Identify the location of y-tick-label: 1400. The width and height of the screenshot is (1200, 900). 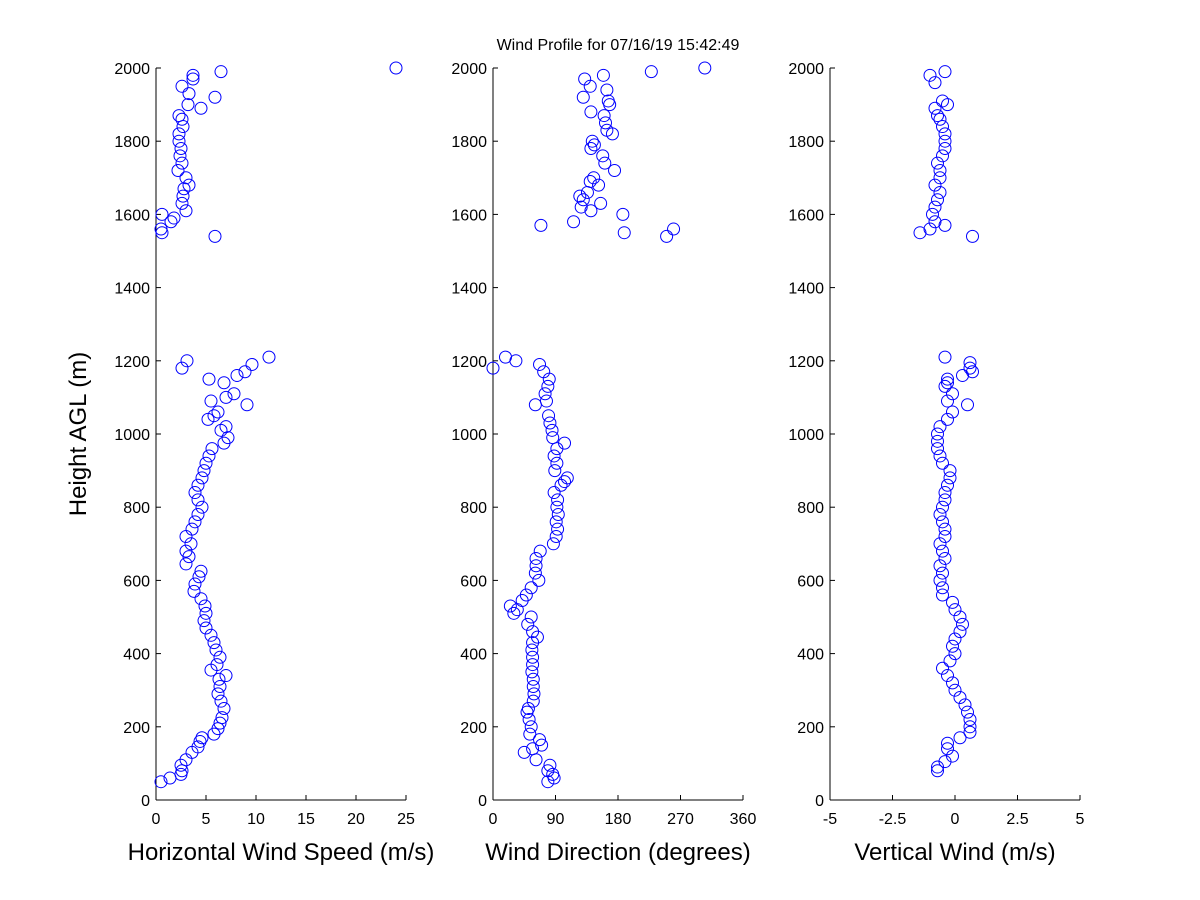
(469, 289).